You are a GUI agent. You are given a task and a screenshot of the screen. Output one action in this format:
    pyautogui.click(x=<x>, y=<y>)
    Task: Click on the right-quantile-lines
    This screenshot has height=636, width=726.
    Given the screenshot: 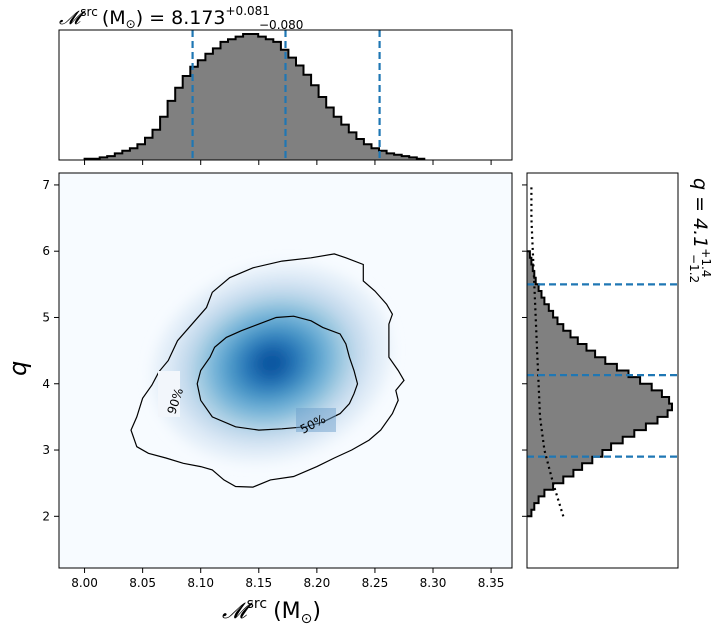 What is the action you would take?
    pyautogui.click(x=602, y=370)
    